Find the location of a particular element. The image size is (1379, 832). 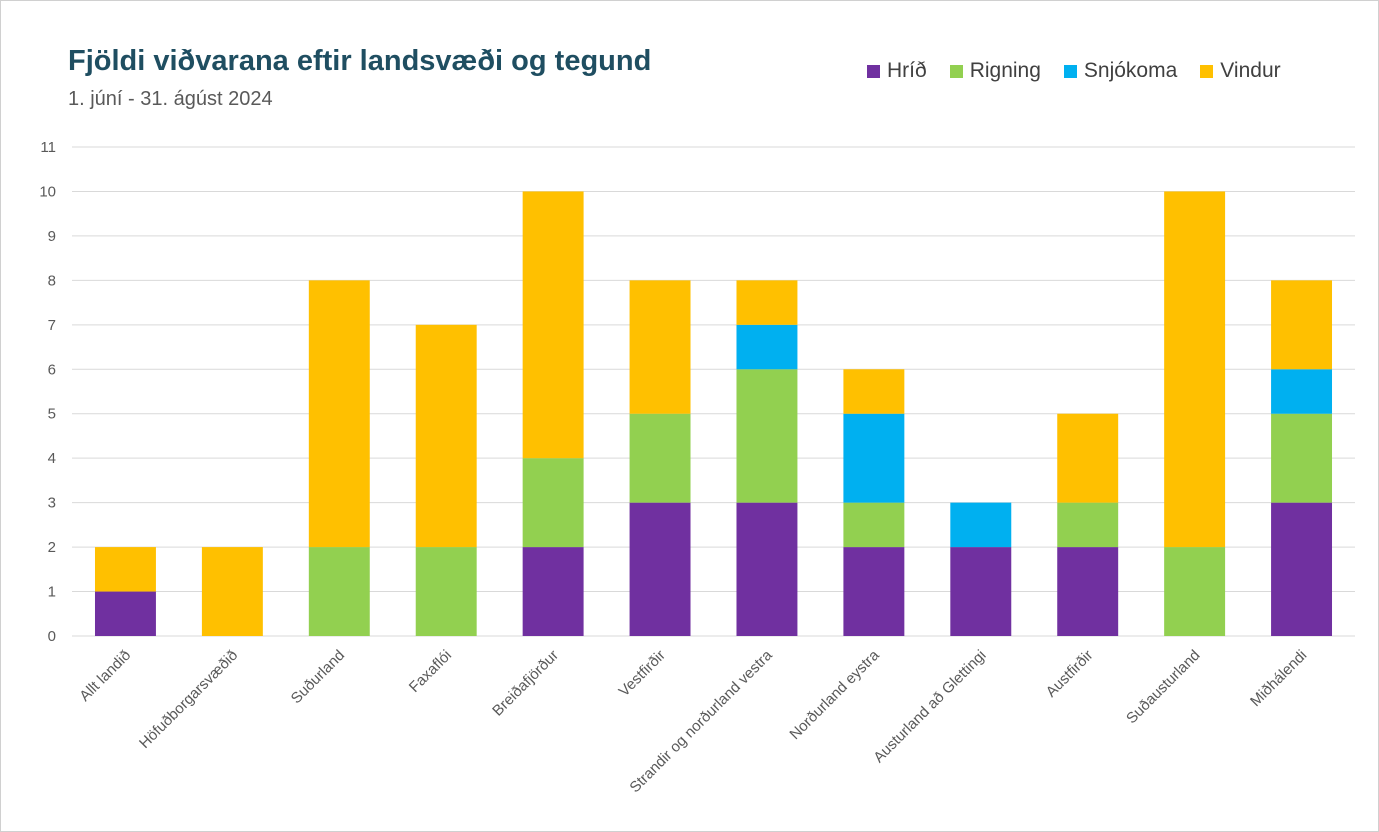

y-tick-label: 6 is located at coordinates (52, 369).